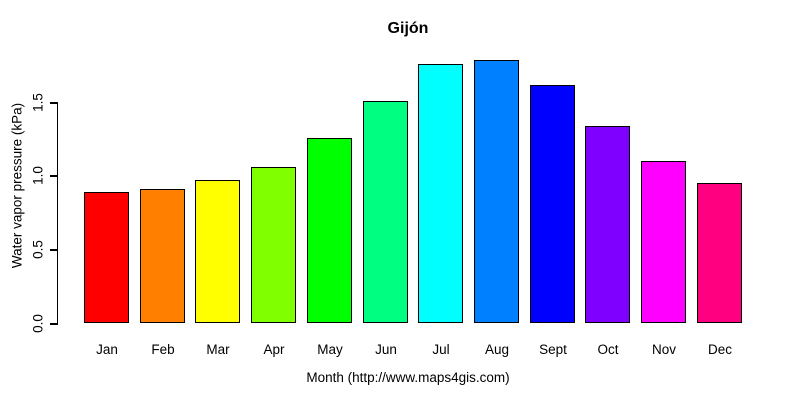 The width and height of the screenshot is (800, 400). I want to click on bar-apr, so click(273, 245).